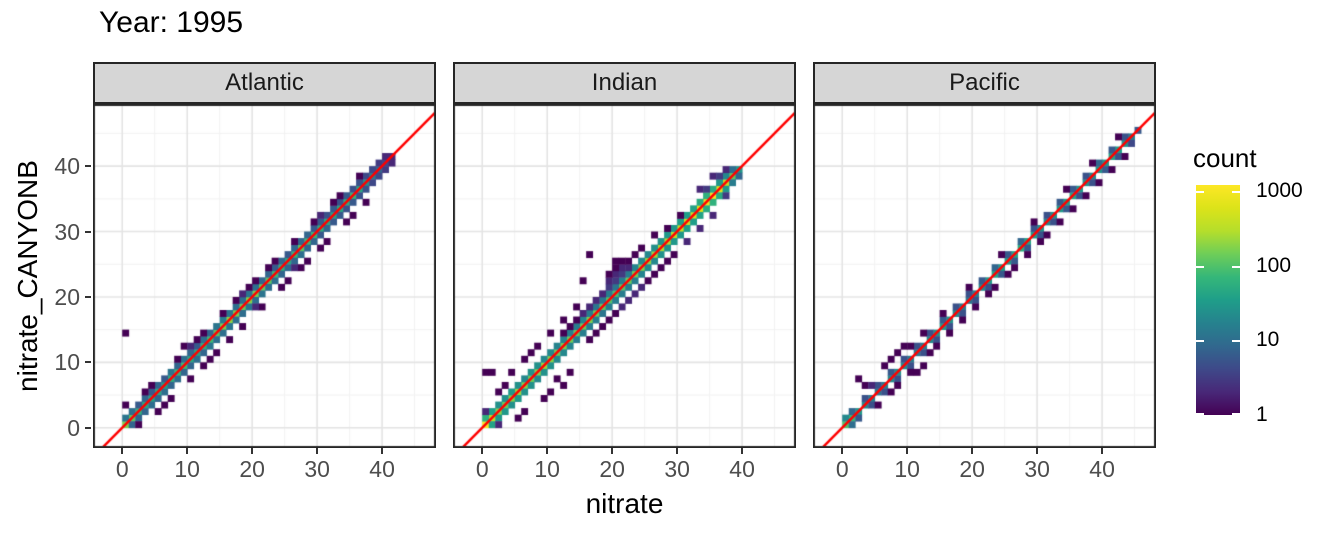  I want to click on count-legend: count 1000 100 10 1, so click(1267, 268).